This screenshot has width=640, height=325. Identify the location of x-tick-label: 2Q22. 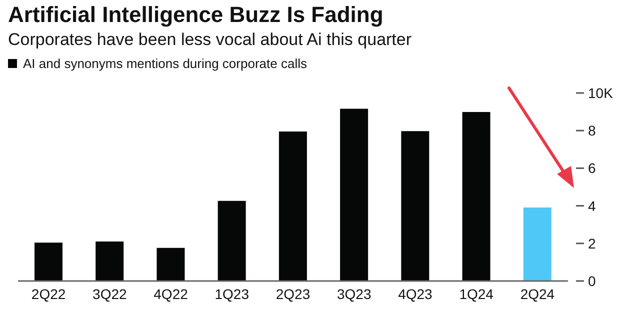
(48, 294).